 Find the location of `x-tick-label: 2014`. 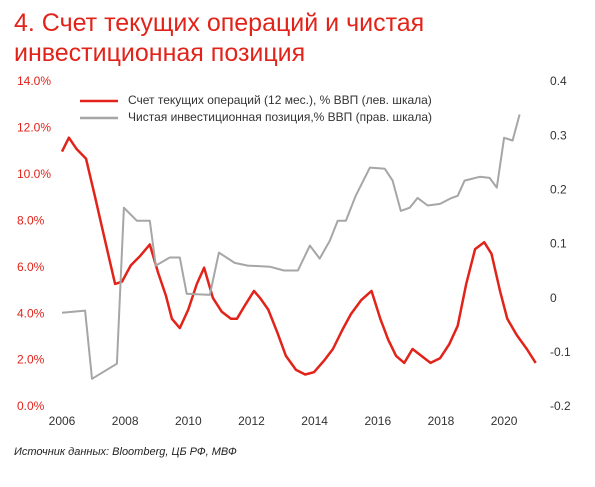

x-tick-label: 2014 is located at coordinates (314, 421).